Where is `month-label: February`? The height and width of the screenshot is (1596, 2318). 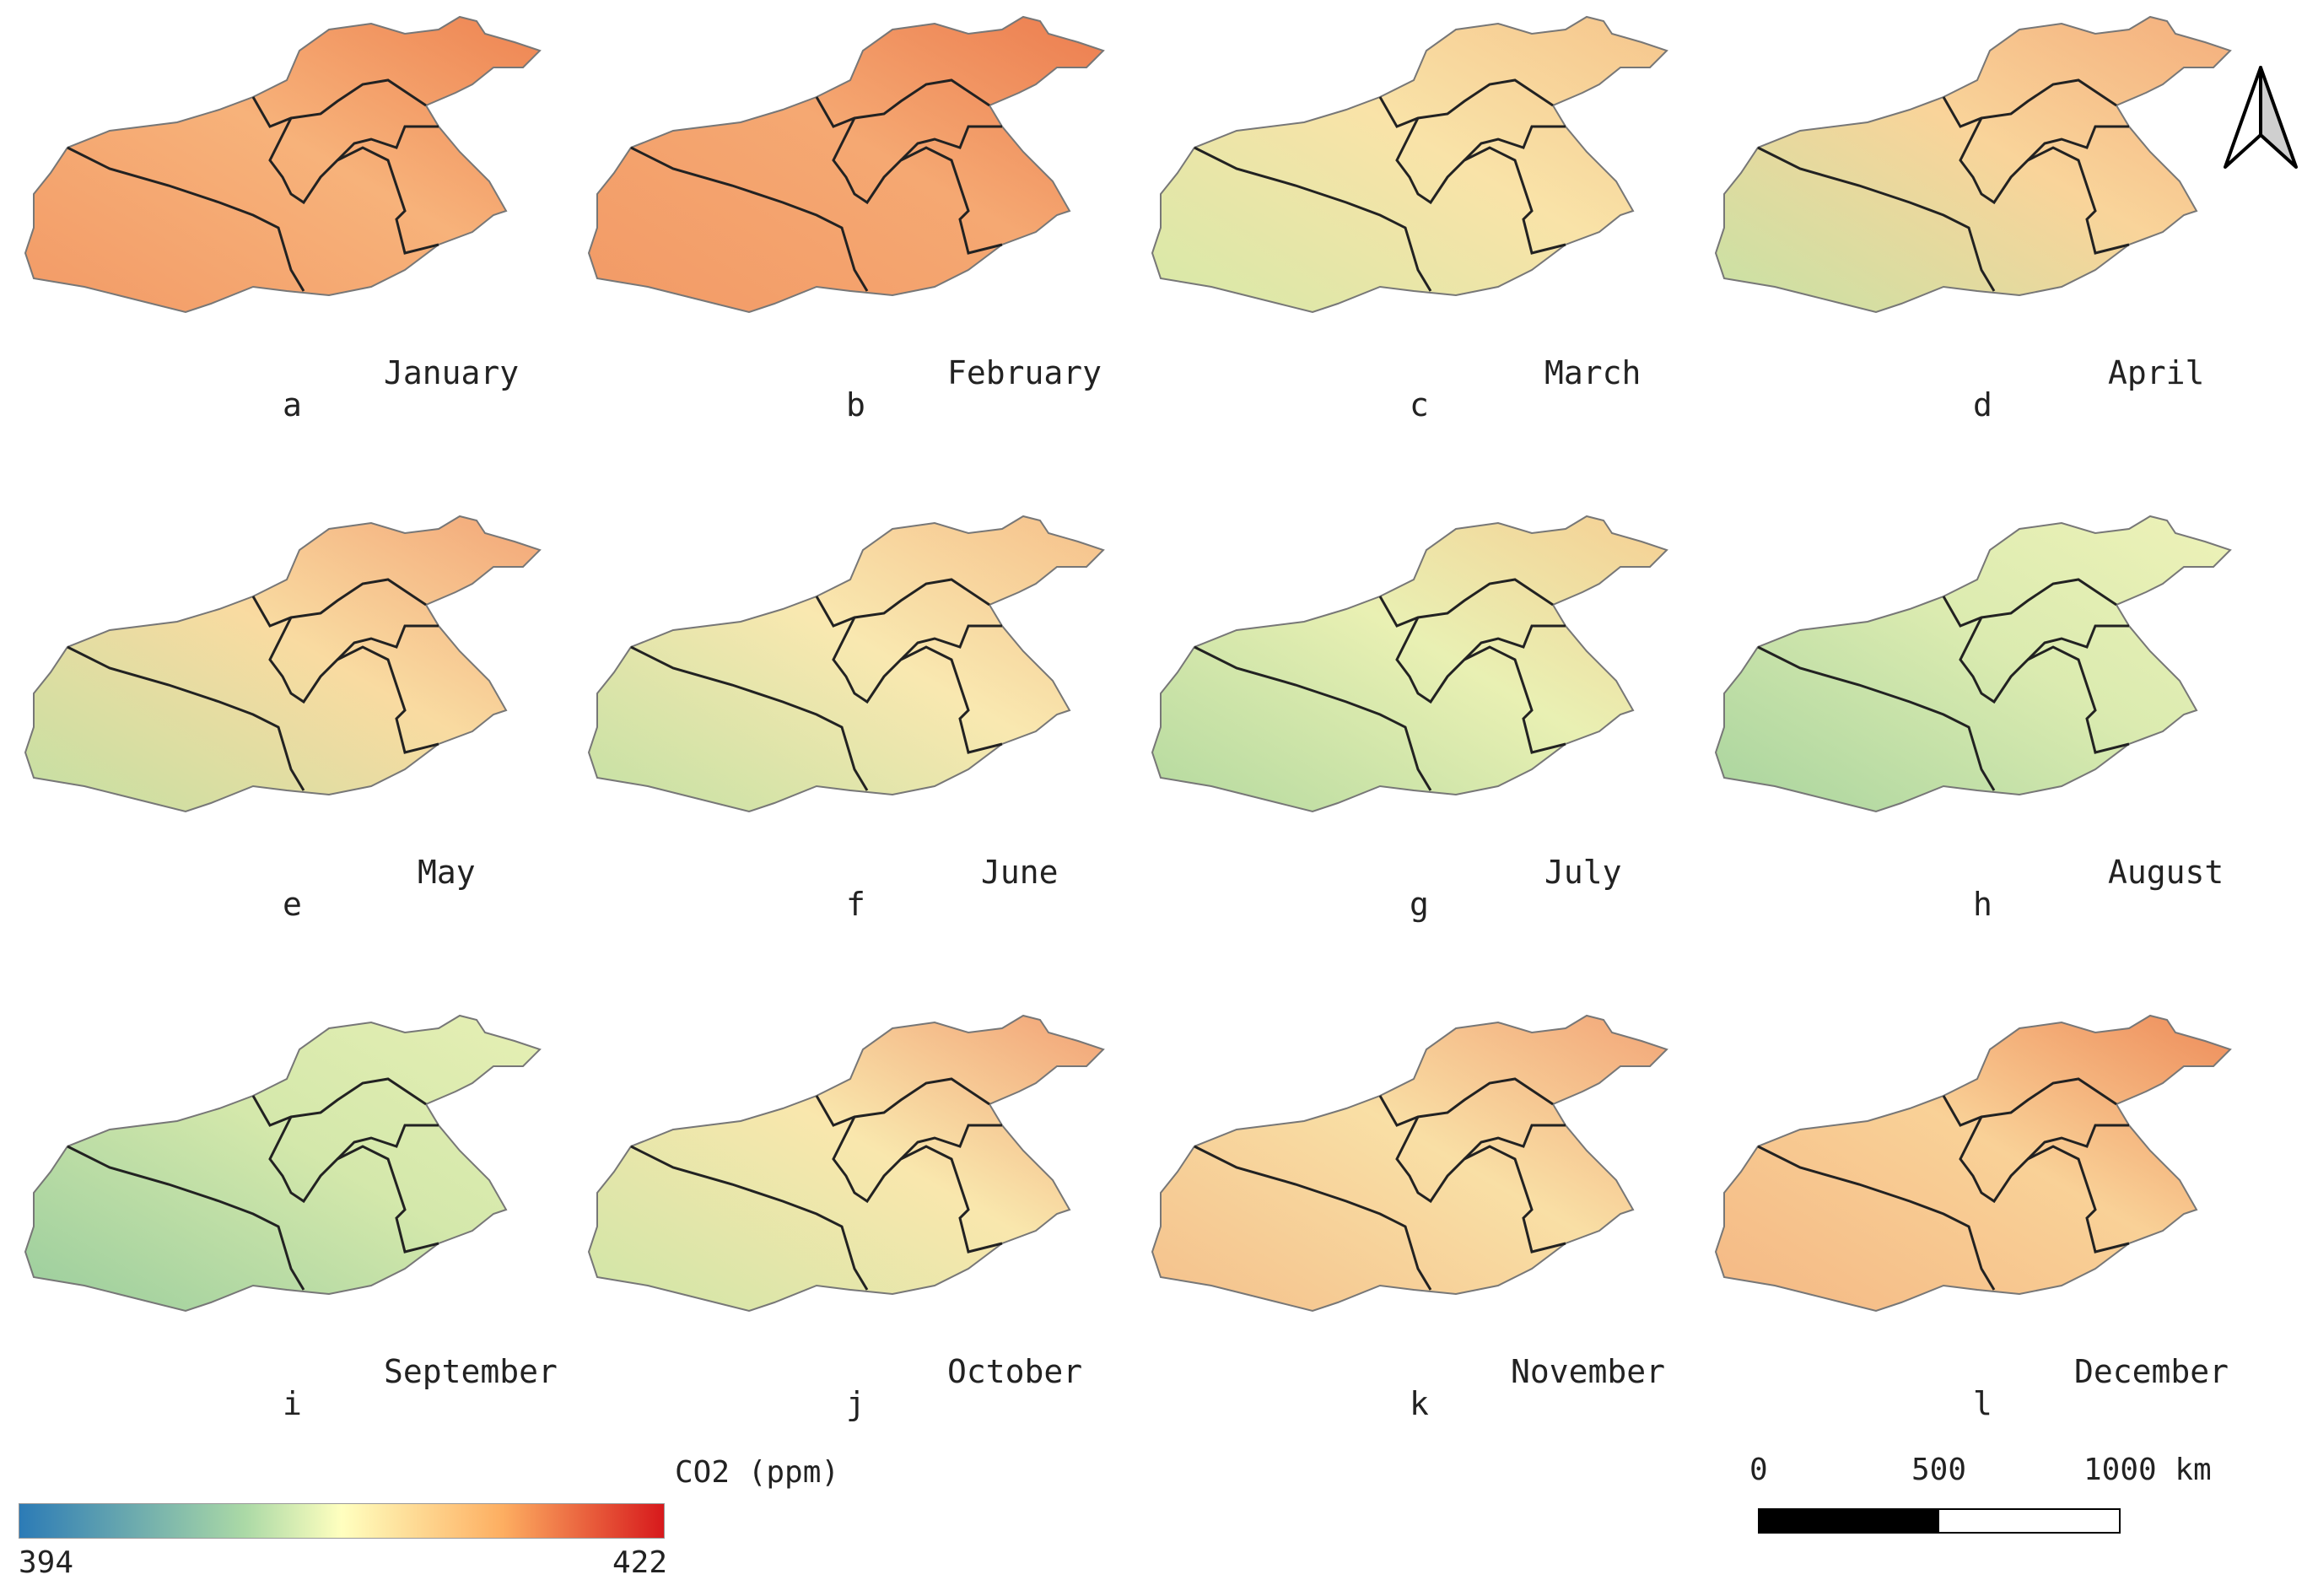
month-label: February is located at coordinates (1024, 372).